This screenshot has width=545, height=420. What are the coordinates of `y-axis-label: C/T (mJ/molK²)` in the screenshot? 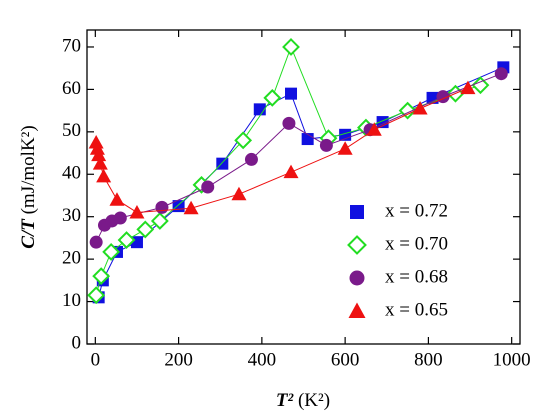 It's located at (28, 186).